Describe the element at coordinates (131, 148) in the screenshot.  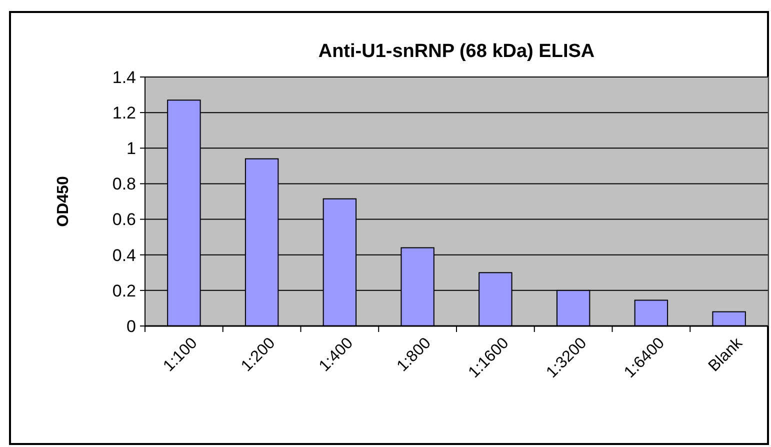
I see `y-tick-label: 1` at that location.